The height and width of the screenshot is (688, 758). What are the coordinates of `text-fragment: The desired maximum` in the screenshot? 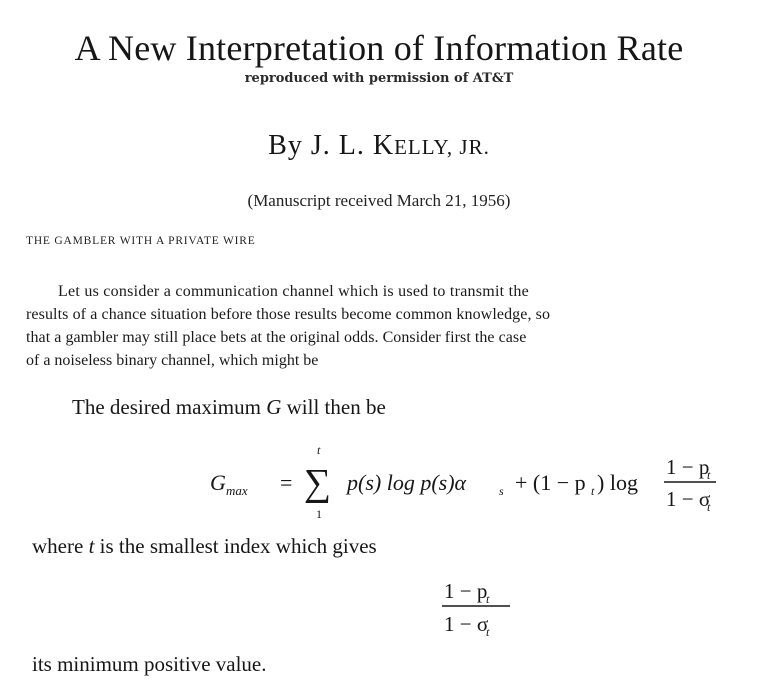 It's located at (169, 407).